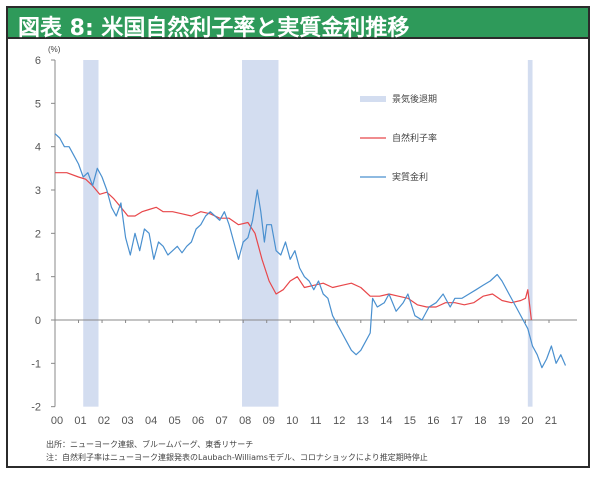 Image resolution: width=600 pixels, height=478 pixels. What do you see at coordinates (527, 421) in the screenshot?
I see `x-tick-label: 20` at bounding box center [527, 421].